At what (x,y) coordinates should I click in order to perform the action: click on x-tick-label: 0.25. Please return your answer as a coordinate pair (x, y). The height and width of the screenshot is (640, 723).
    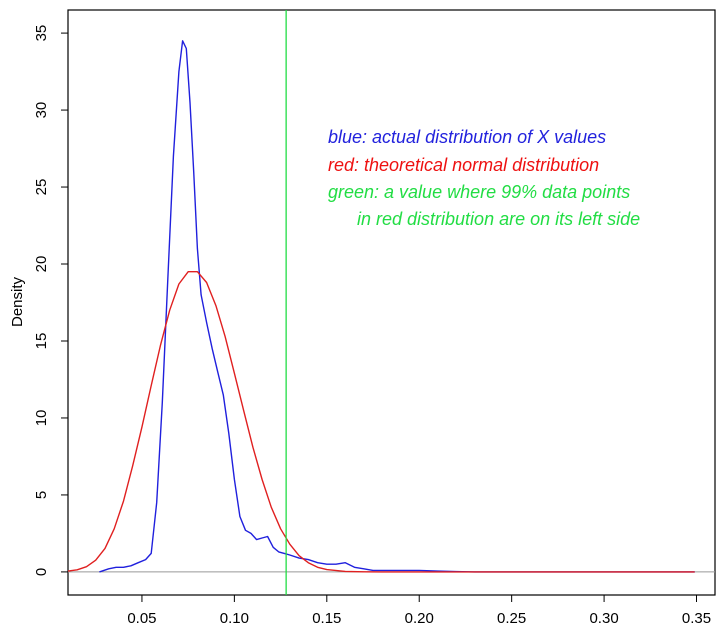
    Looking at the image, I should click on (511, 618).